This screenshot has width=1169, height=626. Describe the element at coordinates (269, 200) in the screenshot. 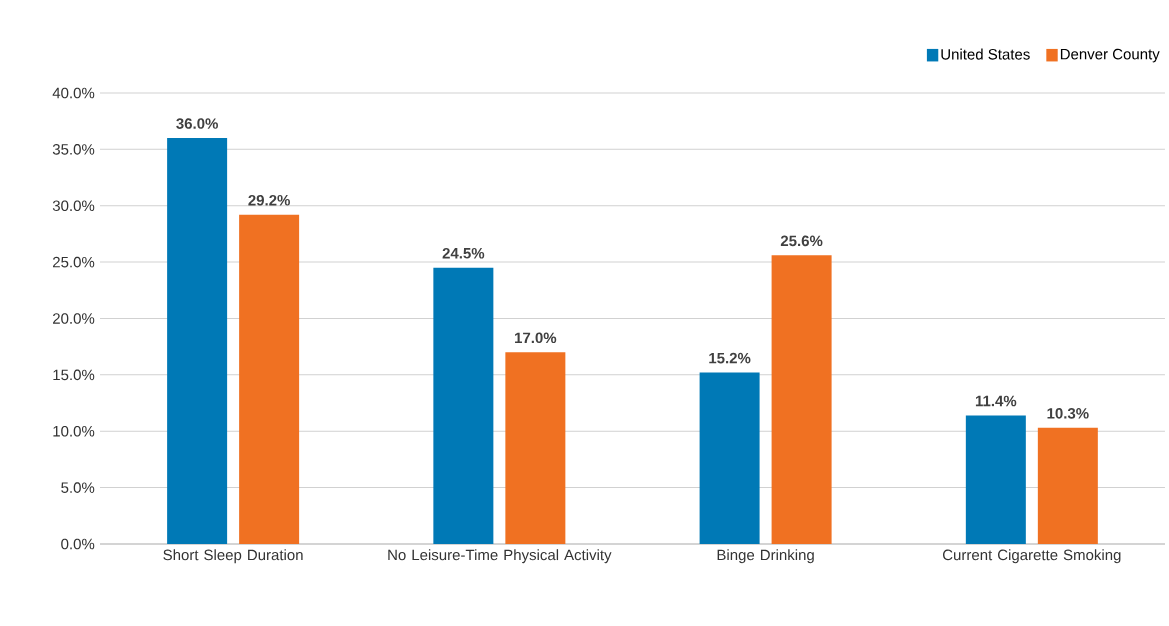

I see `data-label: 29.2%` at that location.